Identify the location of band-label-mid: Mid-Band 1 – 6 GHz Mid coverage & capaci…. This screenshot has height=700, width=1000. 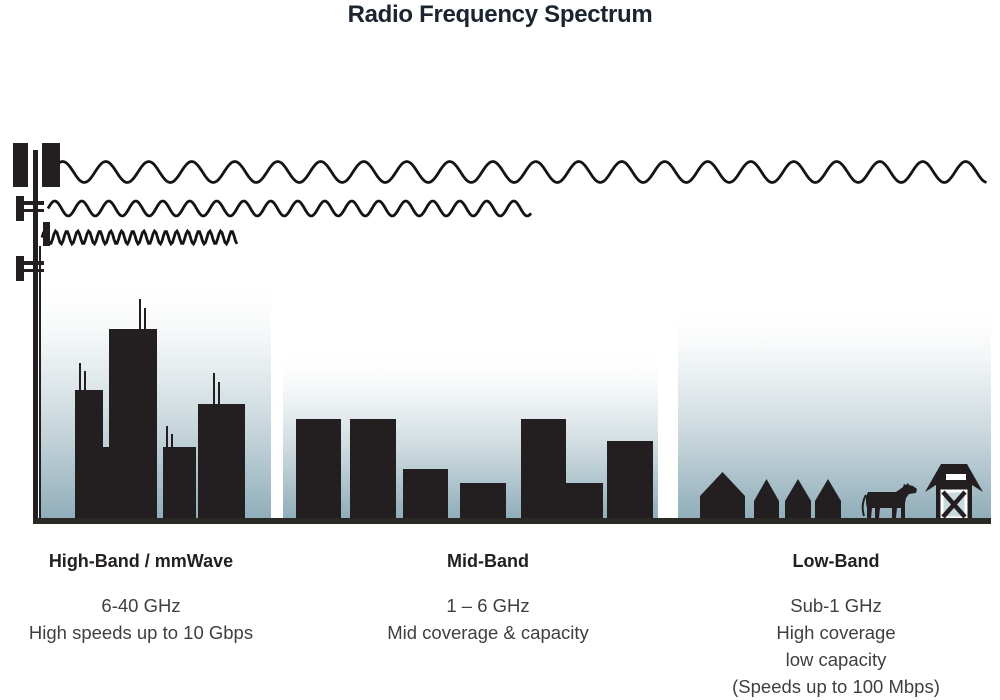
(488, 598).